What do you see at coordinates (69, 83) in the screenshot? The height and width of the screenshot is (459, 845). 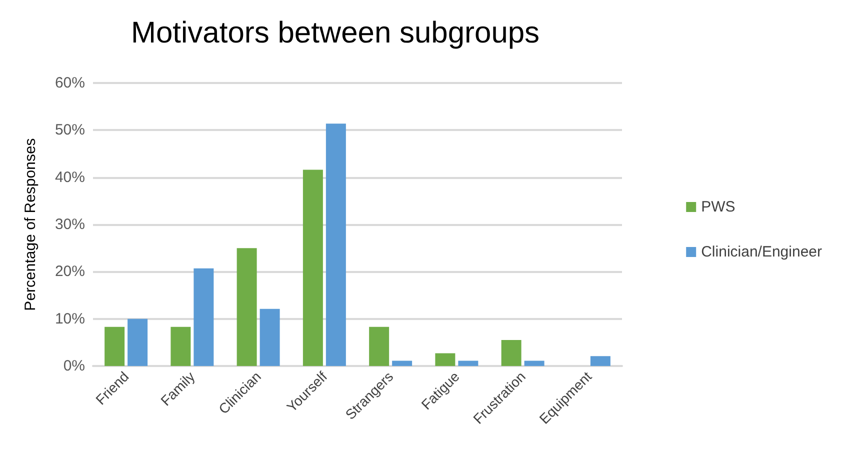 I see `y-tick-label: 60%` at bounding box center [69, 83].